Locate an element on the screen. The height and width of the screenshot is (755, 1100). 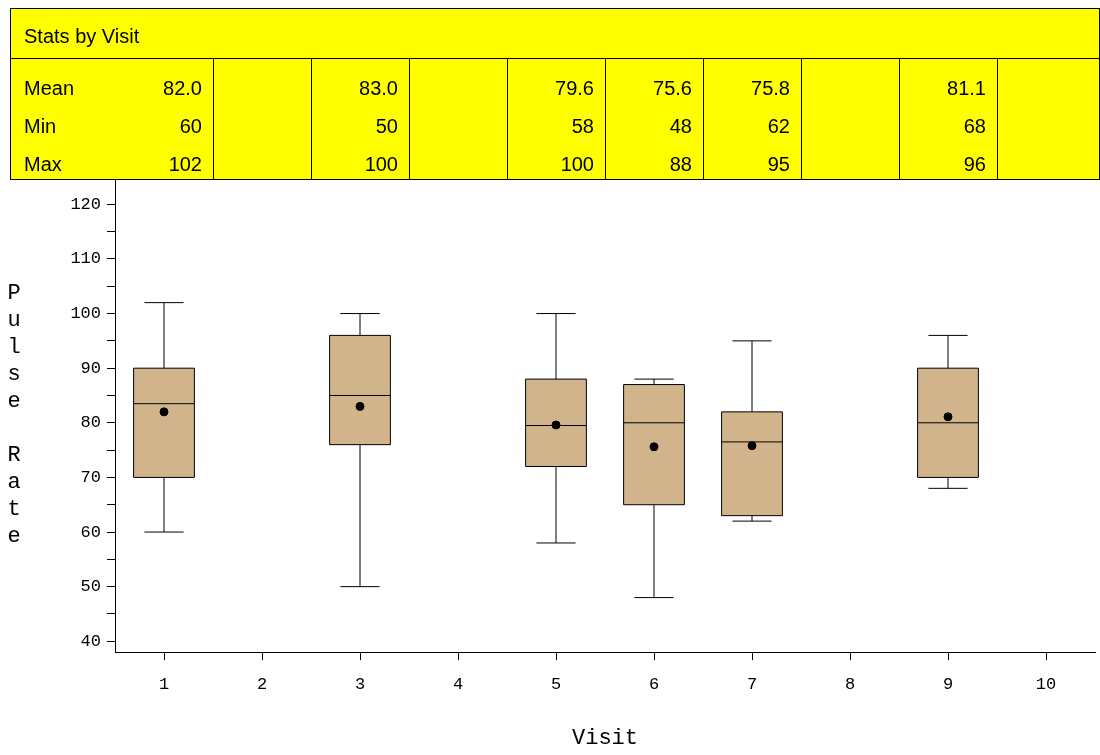
text: 83.0 is located at coordinates (378, 88).